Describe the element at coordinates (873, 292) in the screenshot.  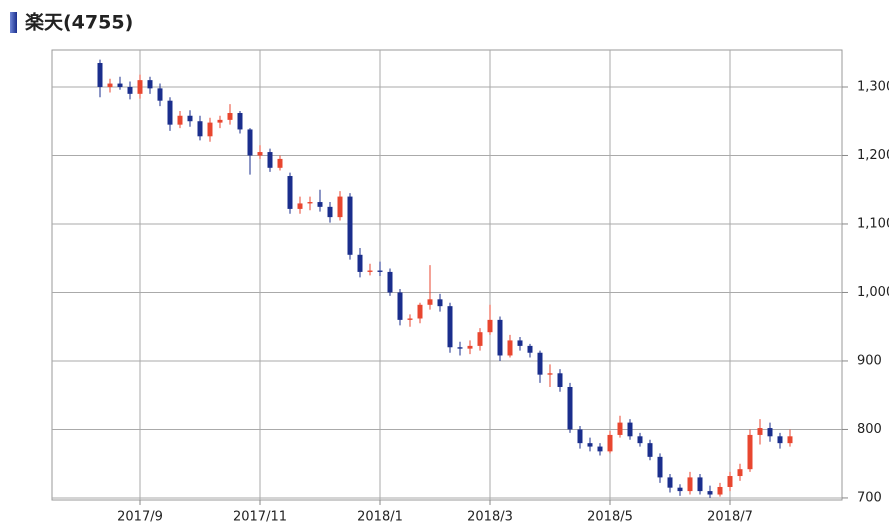
I see `y-tick-label: 1,000` at that location.